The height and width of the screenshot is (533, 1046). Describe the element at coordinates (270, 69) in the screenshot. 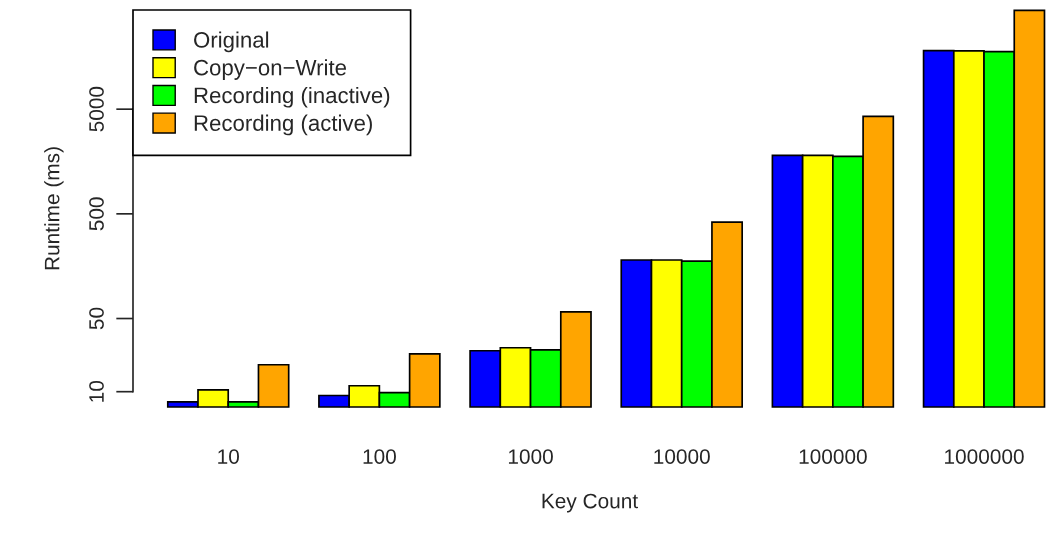

I see `legend-label: Copy−on−Write` at that location.